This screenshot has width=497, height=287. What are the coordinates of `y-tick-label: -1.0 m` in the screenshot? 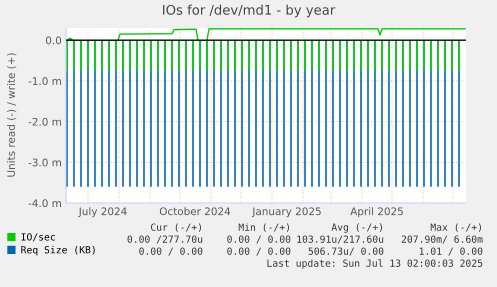 It's located at (44, 81).